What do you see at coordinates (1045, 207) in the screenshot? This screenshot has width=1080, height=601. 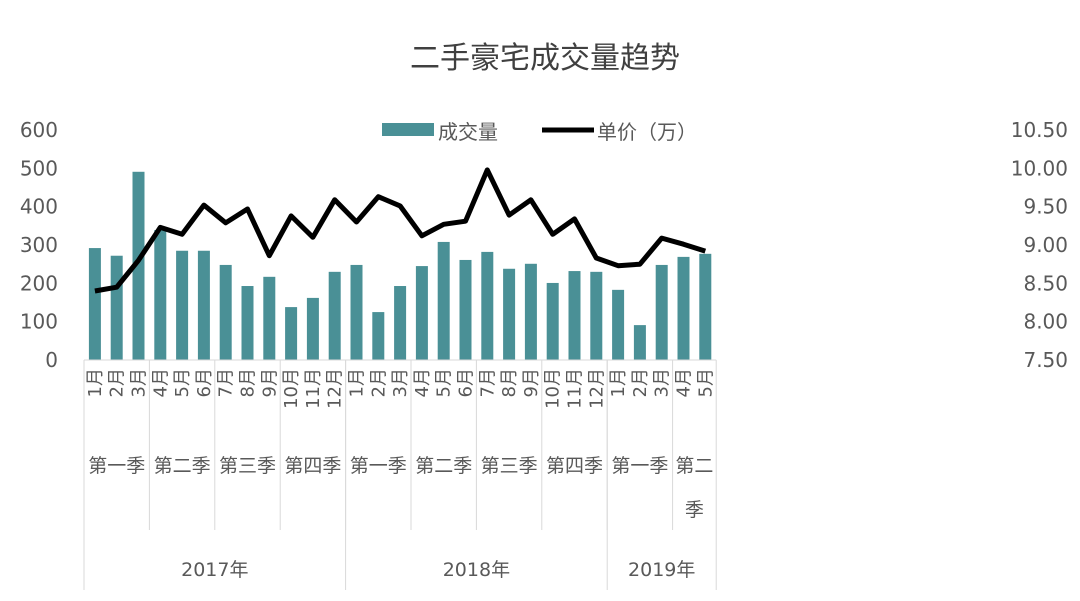 I see `y-right-tick-label: 9.50` at bounding box center [1045, 207].